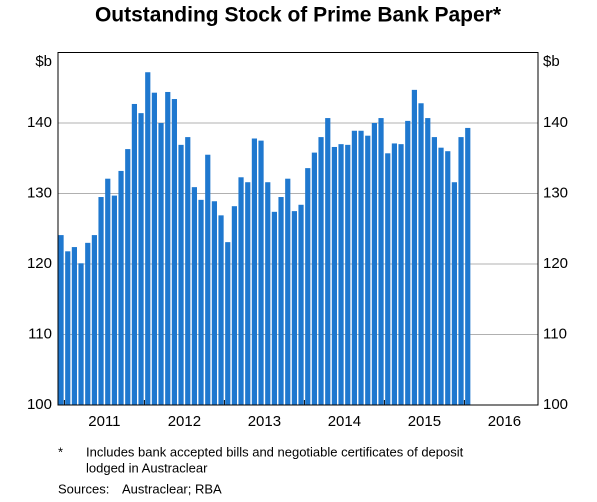 The width and height of the screenshot is (597, 502). What do you see at coordinates (424, 421) in the screenshot?
I see `x-tick-label: 2015` at bounding box center [424, 421].